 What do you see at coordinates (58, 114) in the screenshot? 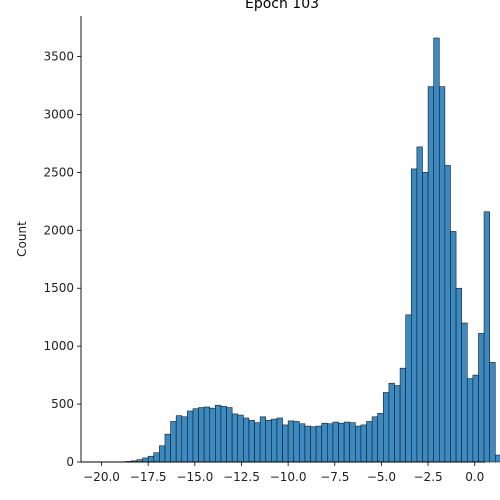
I see `y-tick-label: 3000` at bounding box center [58, 114].